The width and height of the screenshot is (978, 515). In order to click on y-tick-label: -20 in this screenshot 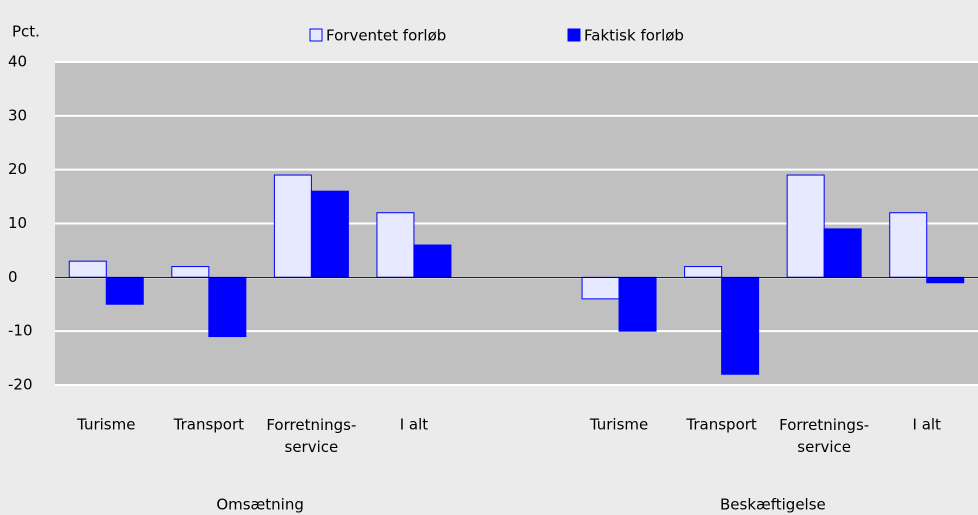, I will do `click(20, 385)`.